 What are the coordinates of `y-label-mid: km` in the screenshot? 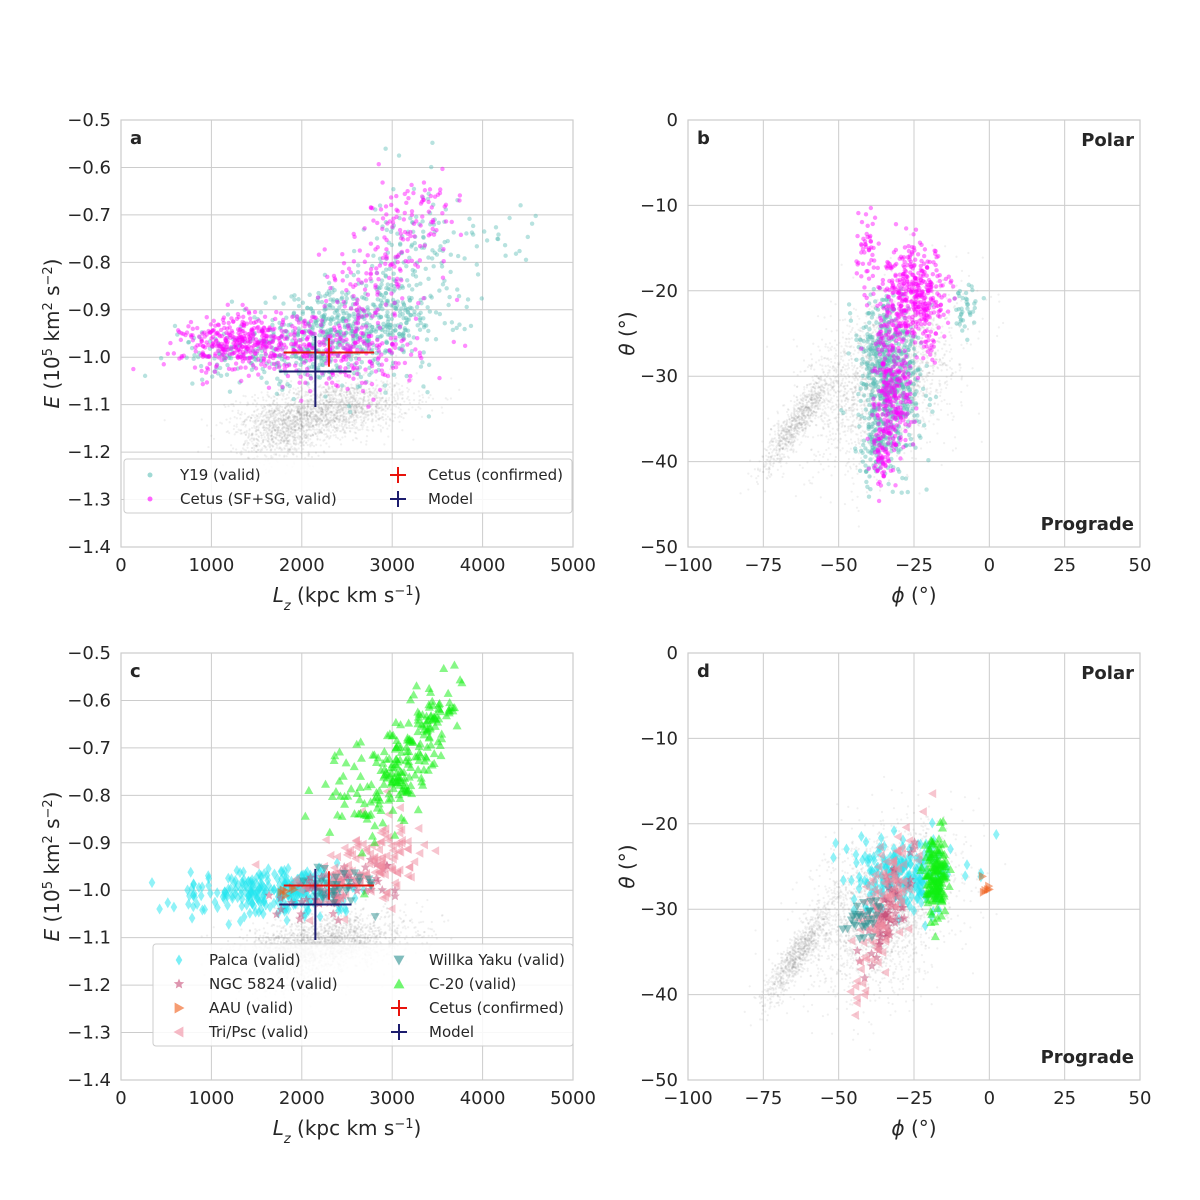 It's located at (52, 329).